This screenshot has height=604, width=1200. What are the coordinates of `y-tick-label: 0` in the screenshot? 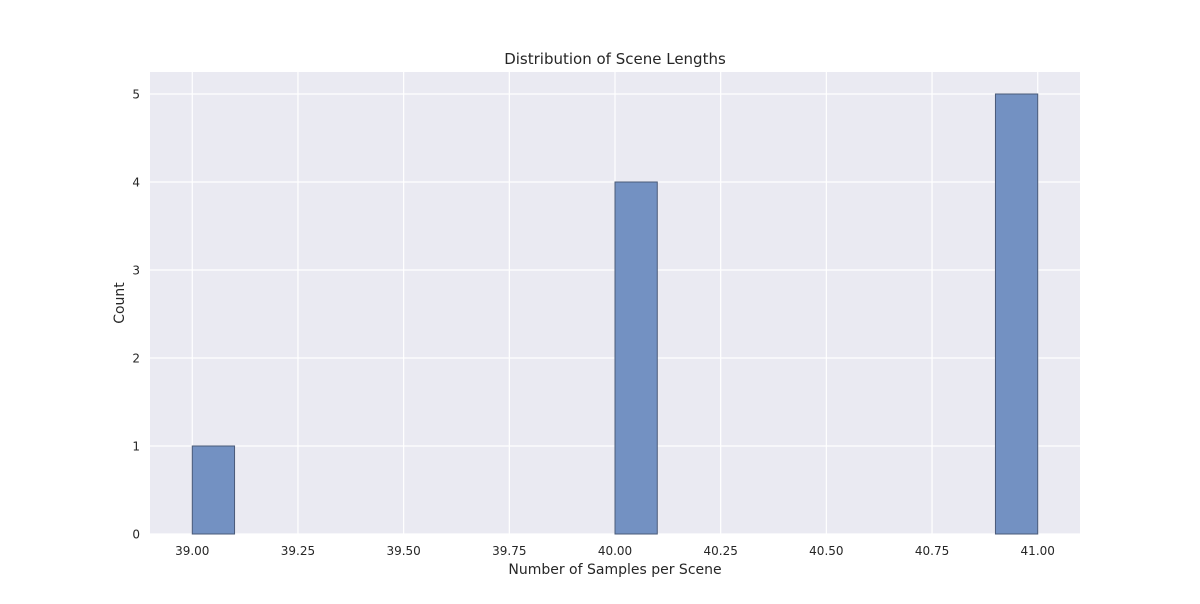 It's located at (136, 535).